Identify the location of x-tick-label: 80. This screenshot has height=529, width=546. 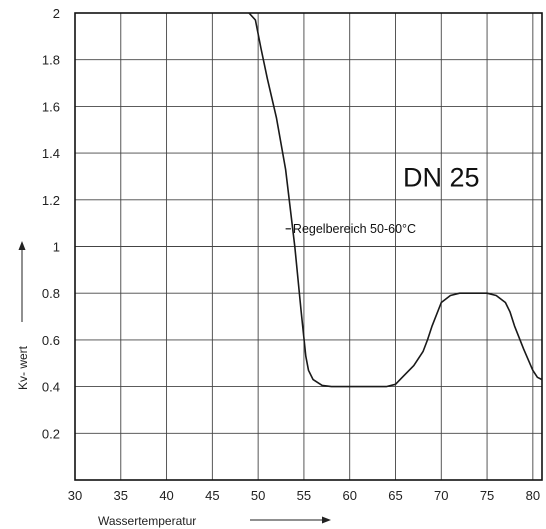
(533, 495).